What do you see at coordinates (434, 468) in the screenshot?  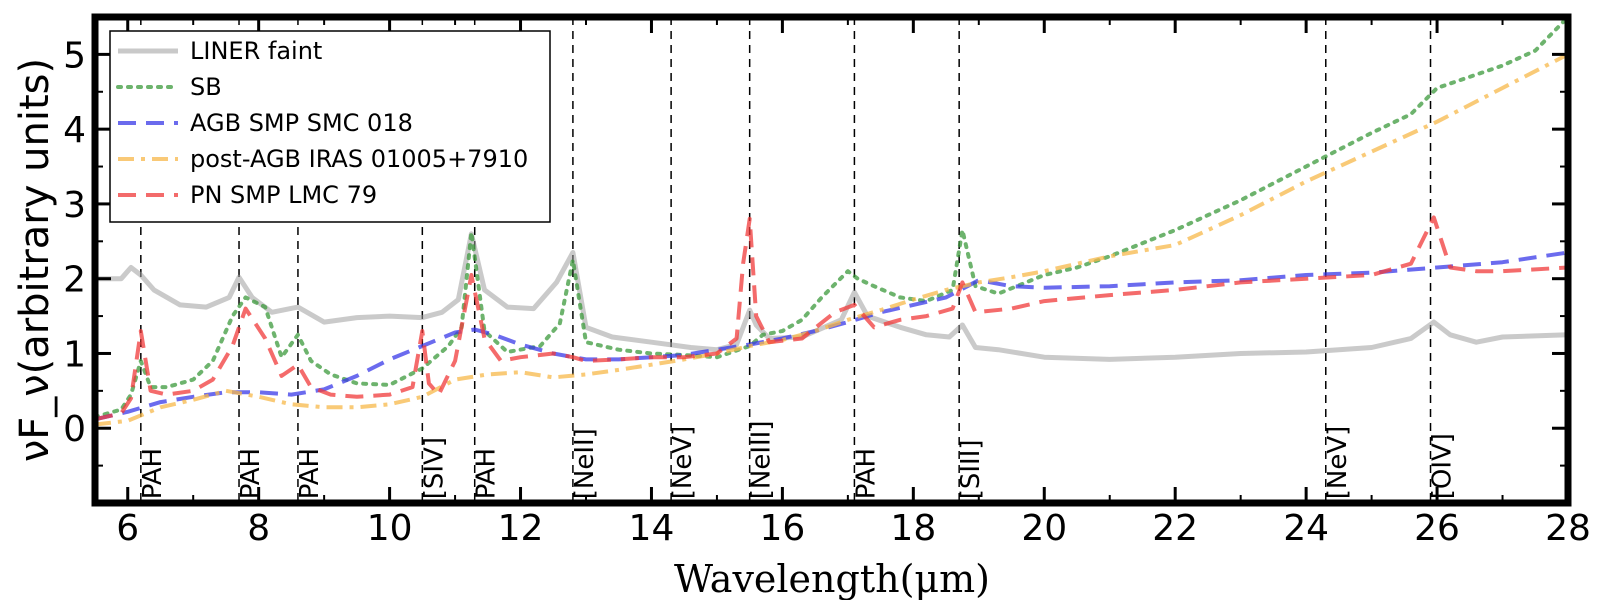 I see `annotation-label-3: [SIV]` at bounding box center [434, 468].